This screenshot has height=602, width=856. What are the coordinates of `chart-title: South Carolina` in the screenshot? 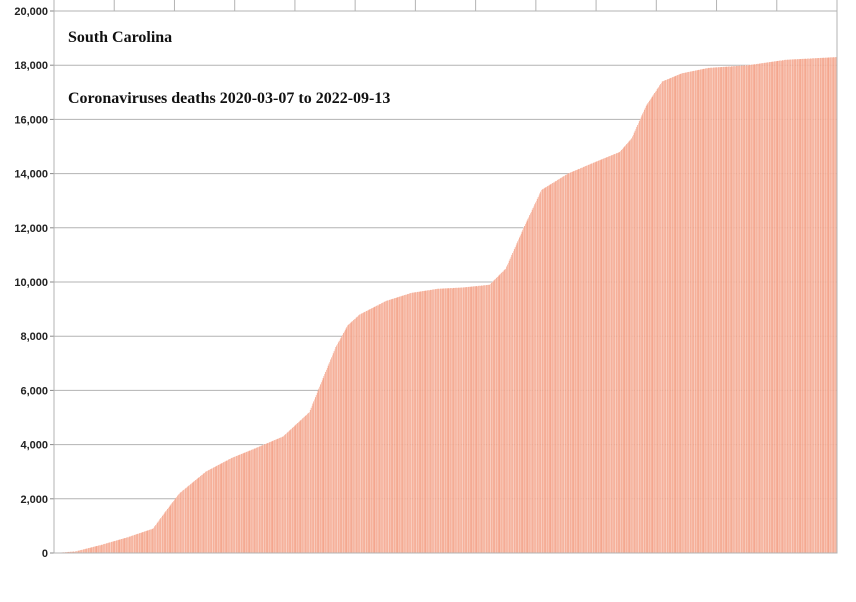 It's located at (120, 37).